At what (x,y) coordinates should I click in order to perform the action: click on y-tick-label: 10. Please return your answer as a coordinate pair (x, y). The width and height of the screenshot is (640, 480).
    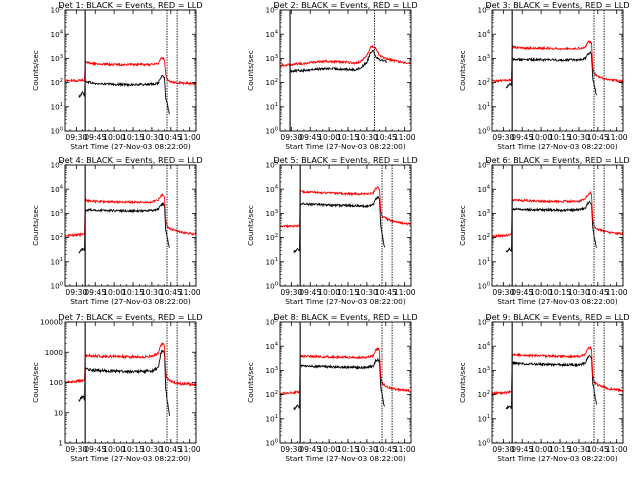
    Looking at the image, I should click on (59, 412).